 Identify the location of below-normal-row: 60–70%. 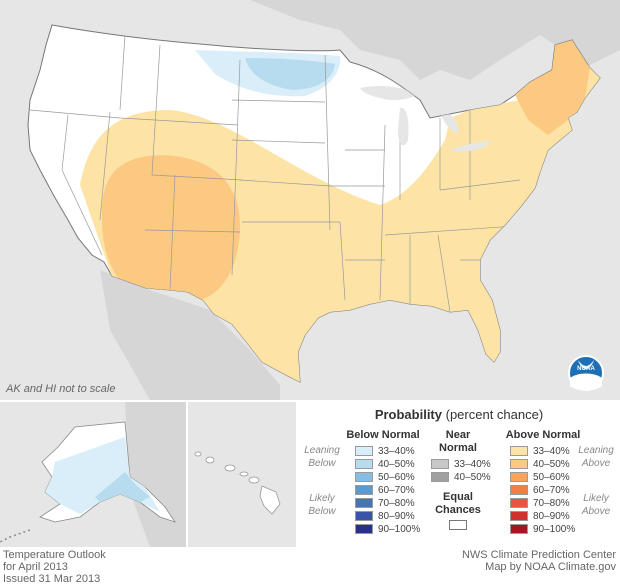
(385, 490).